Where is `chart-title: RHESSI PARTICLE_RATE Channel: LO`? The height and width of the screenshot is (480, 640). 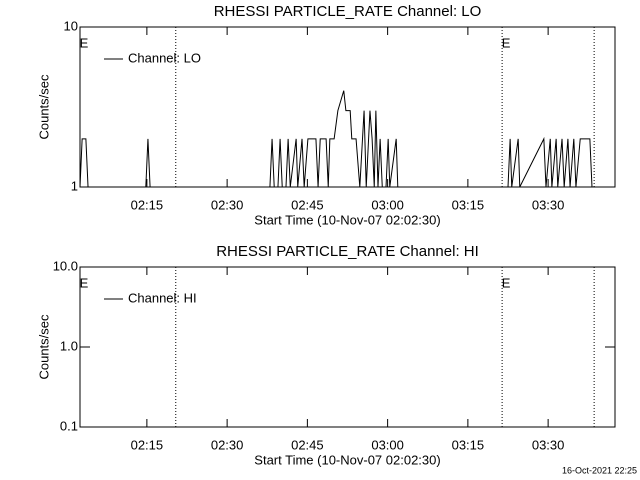 chart-title: RHESSI PARTICLE_RATE Channel: LO is located at coordinates (348, 11).